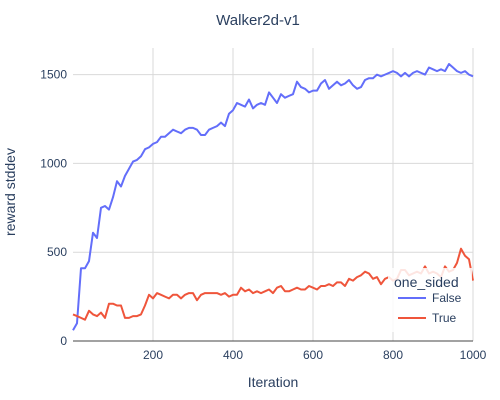 Image resolution: width=500 pixels, height=400 pixels. Describe the element at coordinates (258, 20) in the screenshot. I see `chart-title: Walker2d-v1` at that location.